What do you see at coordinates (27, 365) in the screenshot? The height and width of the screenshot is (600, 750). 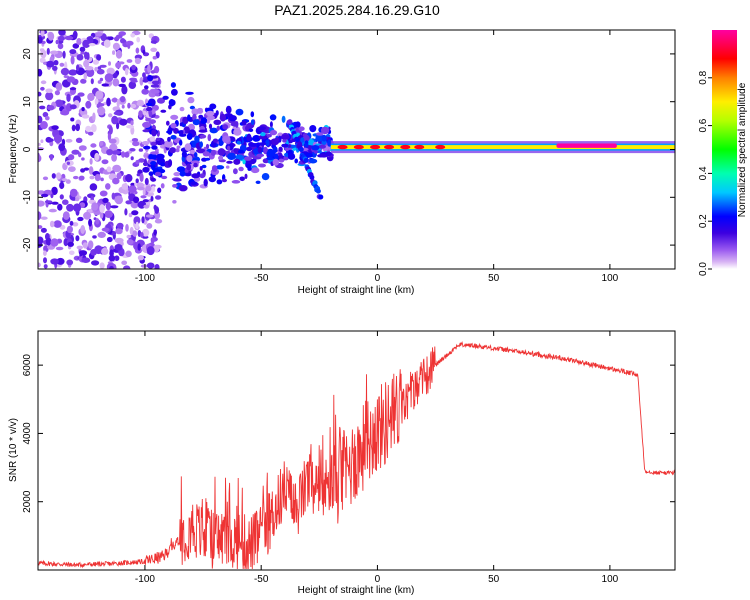 I see `y-tick-label: 6000` at bounding box center [27, 365].